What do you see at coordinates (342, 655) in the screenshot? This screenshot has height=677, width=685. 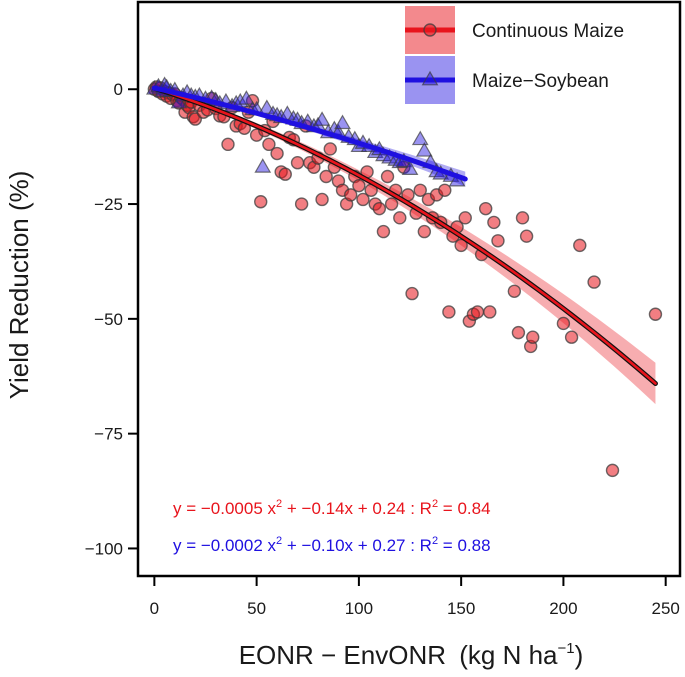 I see `x-axis-title-main: EONR − EnvONR` at bounding box center [342, 655].